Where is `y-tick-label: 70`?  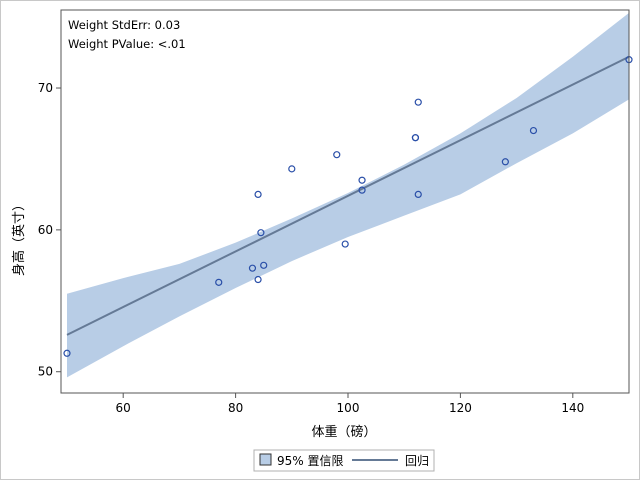
y-tick-label: 70 is located at coordinates (45, 88).